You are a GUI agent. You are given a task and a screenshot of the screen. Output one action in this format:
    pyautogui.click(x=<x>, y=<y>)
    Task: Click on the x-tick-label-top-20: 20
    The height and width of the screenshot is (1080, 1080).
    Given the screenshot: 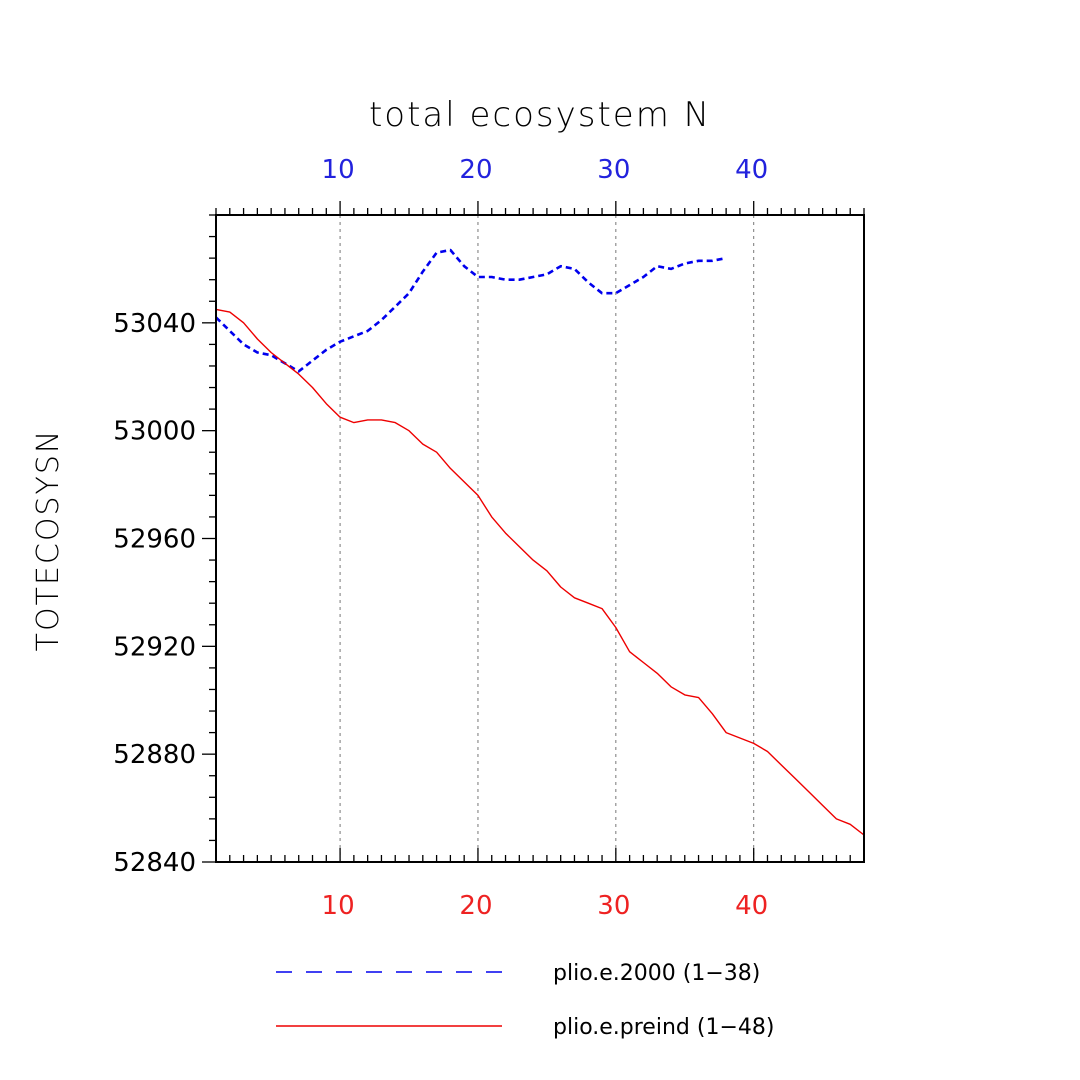 What is the action you would take?
    pyautogui.click(x=475, y=170)
    